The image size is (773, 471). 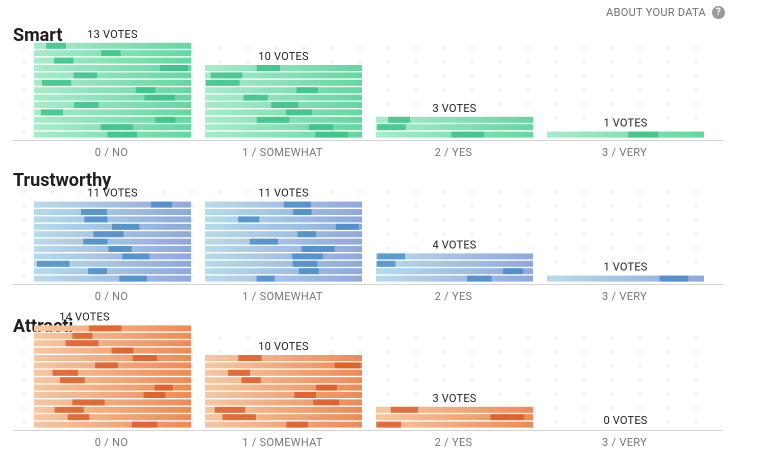 What do you see at coordinates (665, 12) in the screenshot?
I see `about-your-data-link: ABOUT YOUR DATA ?` at bounding box center [665, 12].